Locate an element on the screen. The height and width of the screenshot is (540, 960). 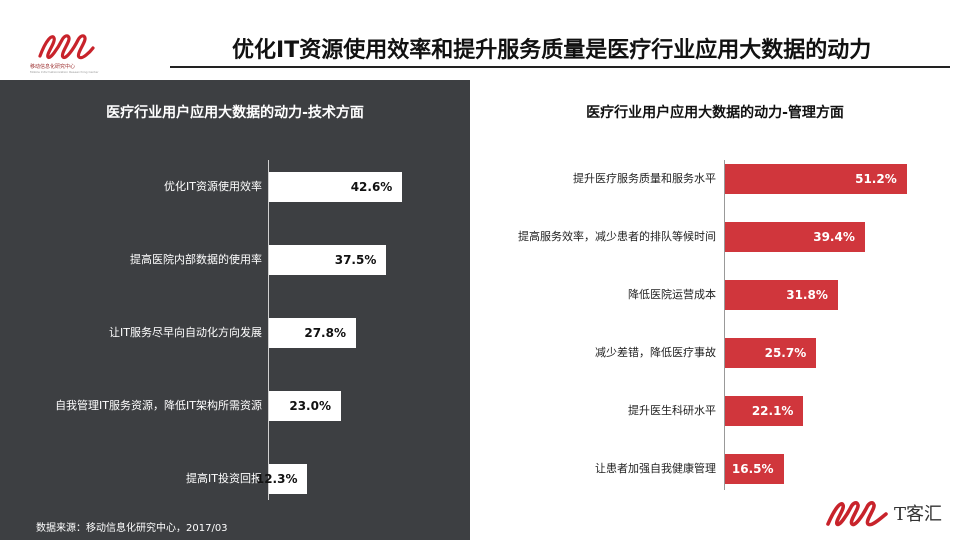
bar-row: 让患者加强自我健康管理 16.5% is located at coordinates (715, 469).